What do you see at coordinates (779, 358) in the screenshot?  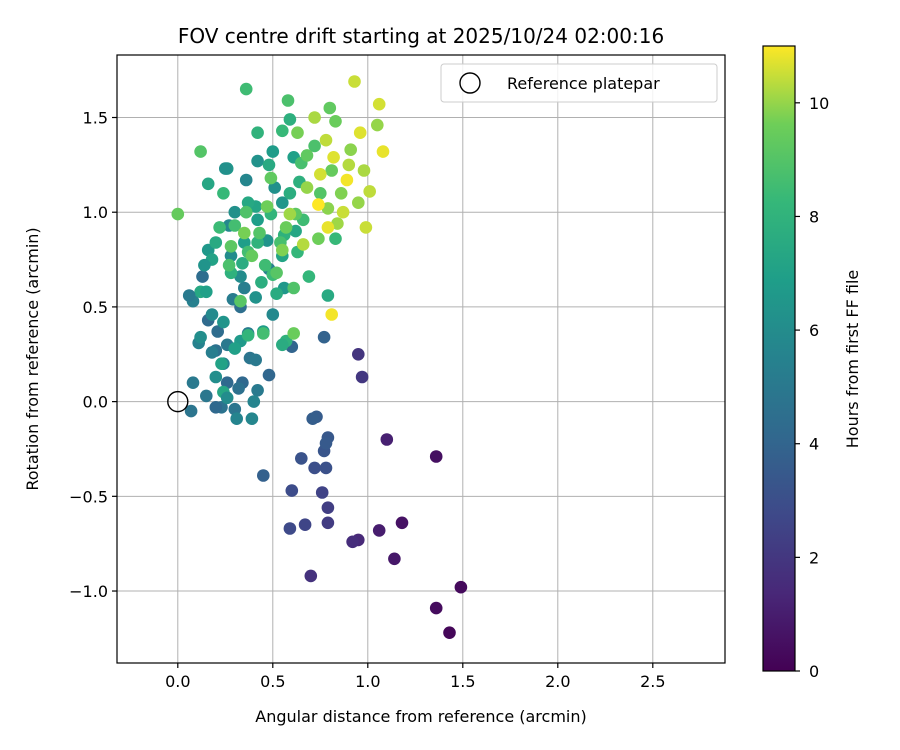 I see `colorbar` at bounding box center [779, 358].